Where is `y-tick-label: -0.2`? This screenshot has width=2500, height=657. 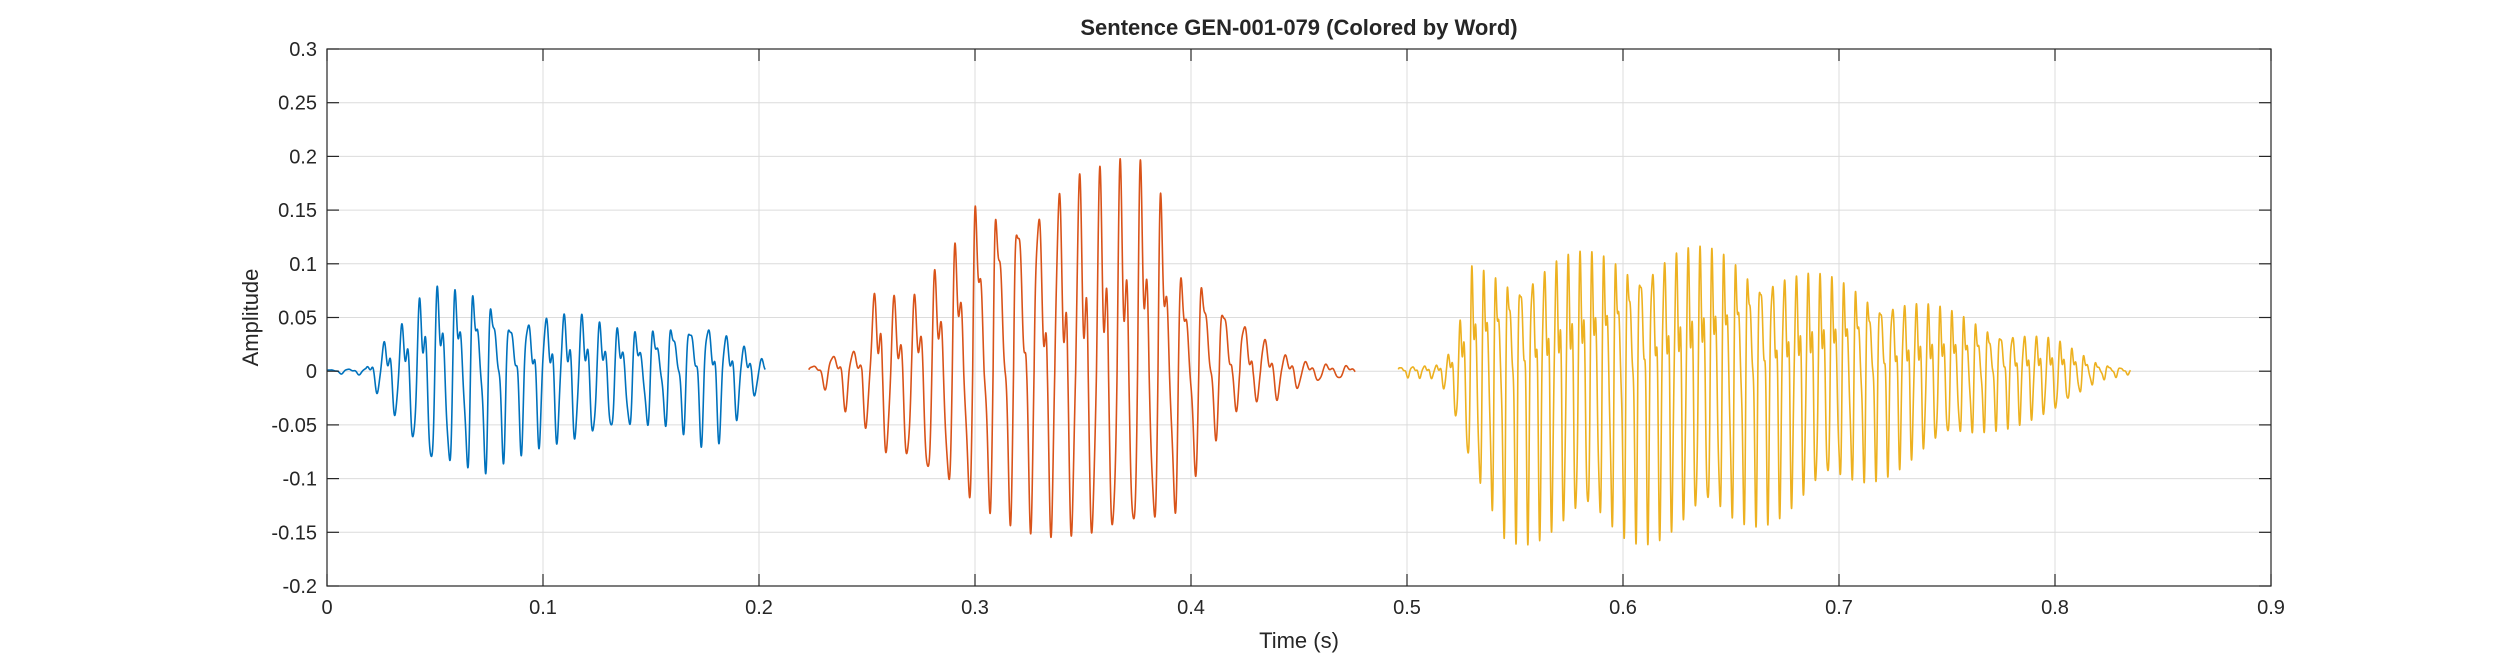 y-tick-label: -0.2 is located at coordinates (300, 587).